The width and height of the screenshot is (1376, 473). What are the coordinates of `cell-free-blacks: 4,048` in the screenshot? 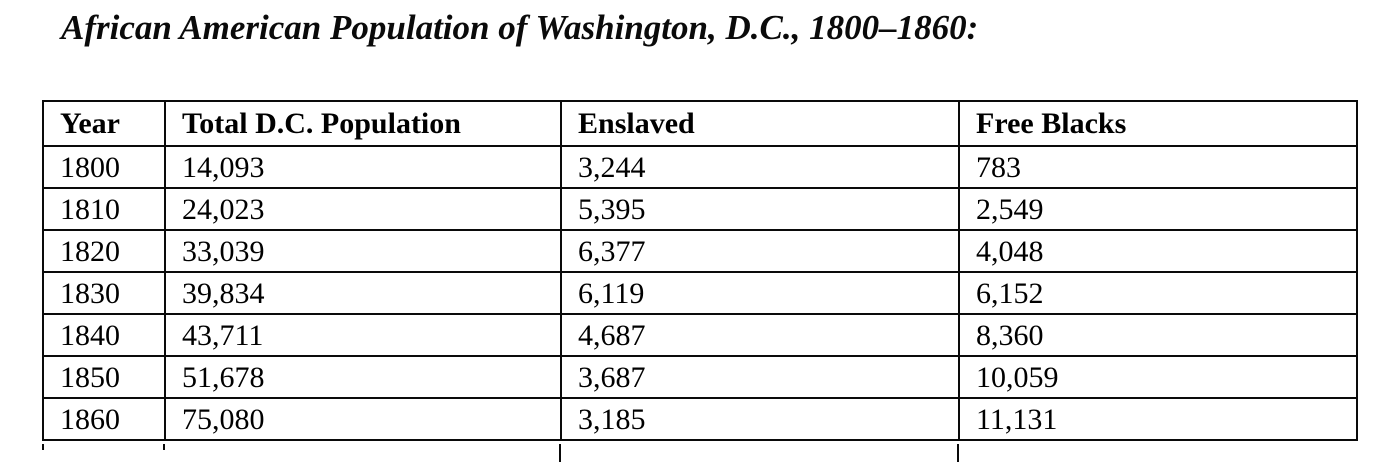 It's located at (1158, 251).